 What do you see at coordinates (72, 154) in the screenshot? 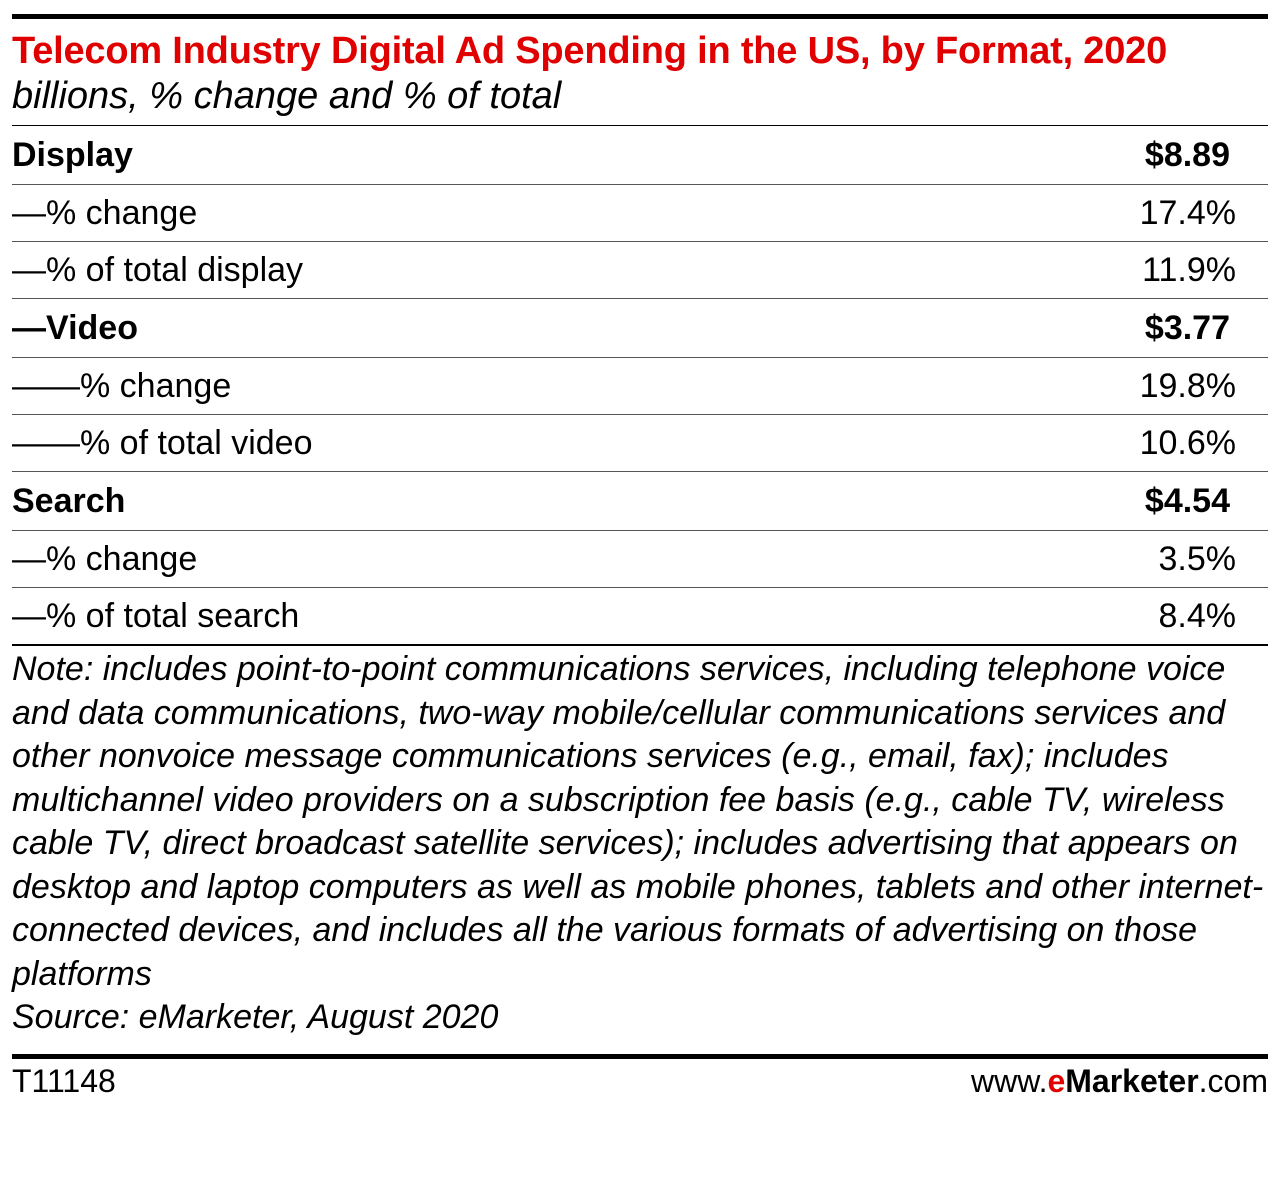
I see `row-label: Display` at bounding box center [72, 154].